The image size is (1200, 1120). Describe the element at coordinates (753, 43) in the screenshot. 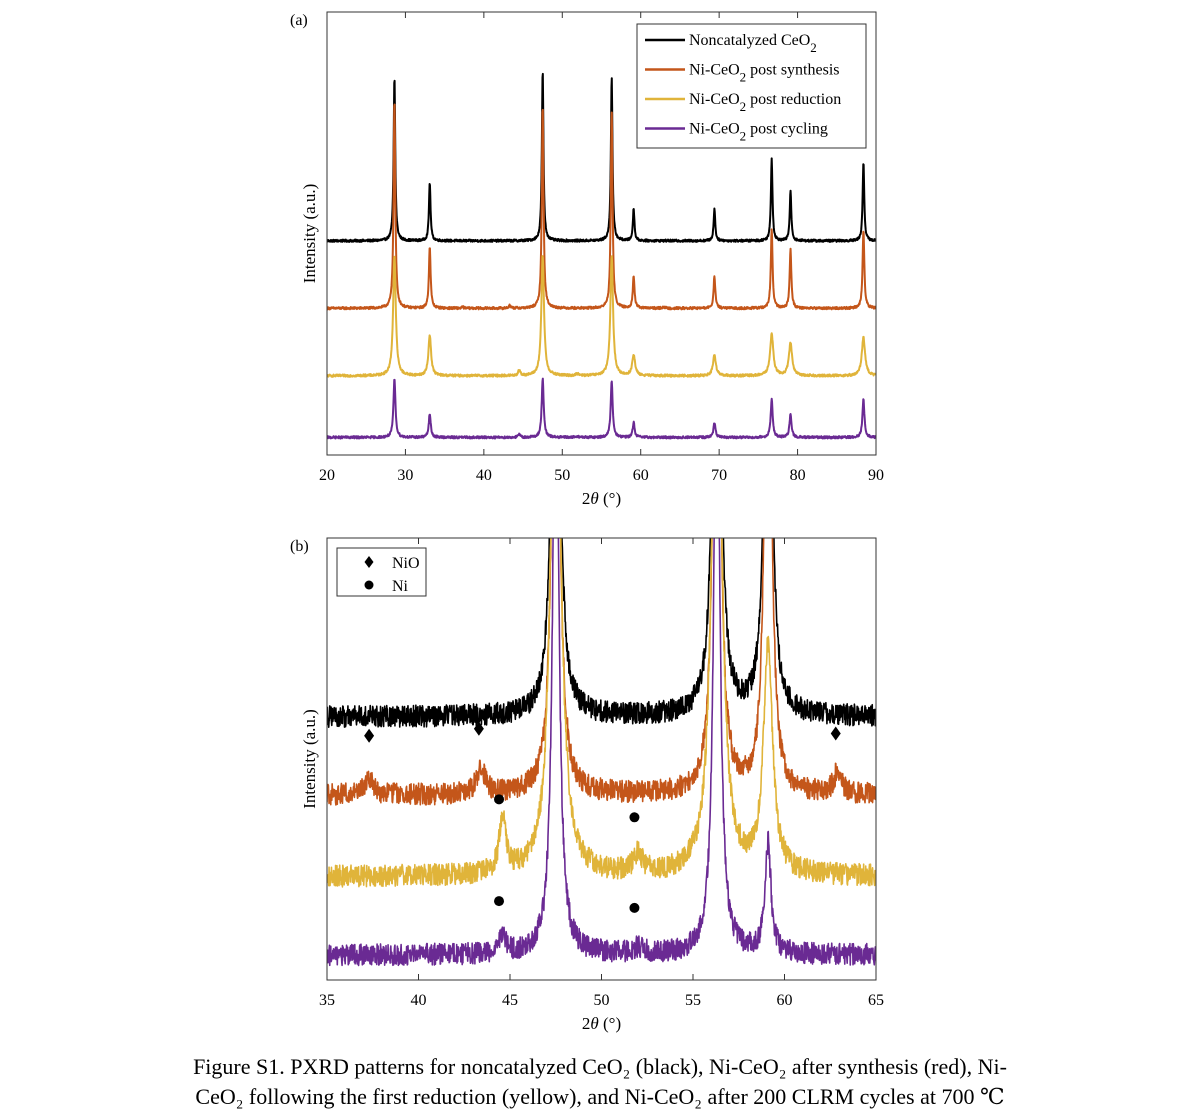

I see `legend-label-1: Noncatalyzed CeO2` at that location.